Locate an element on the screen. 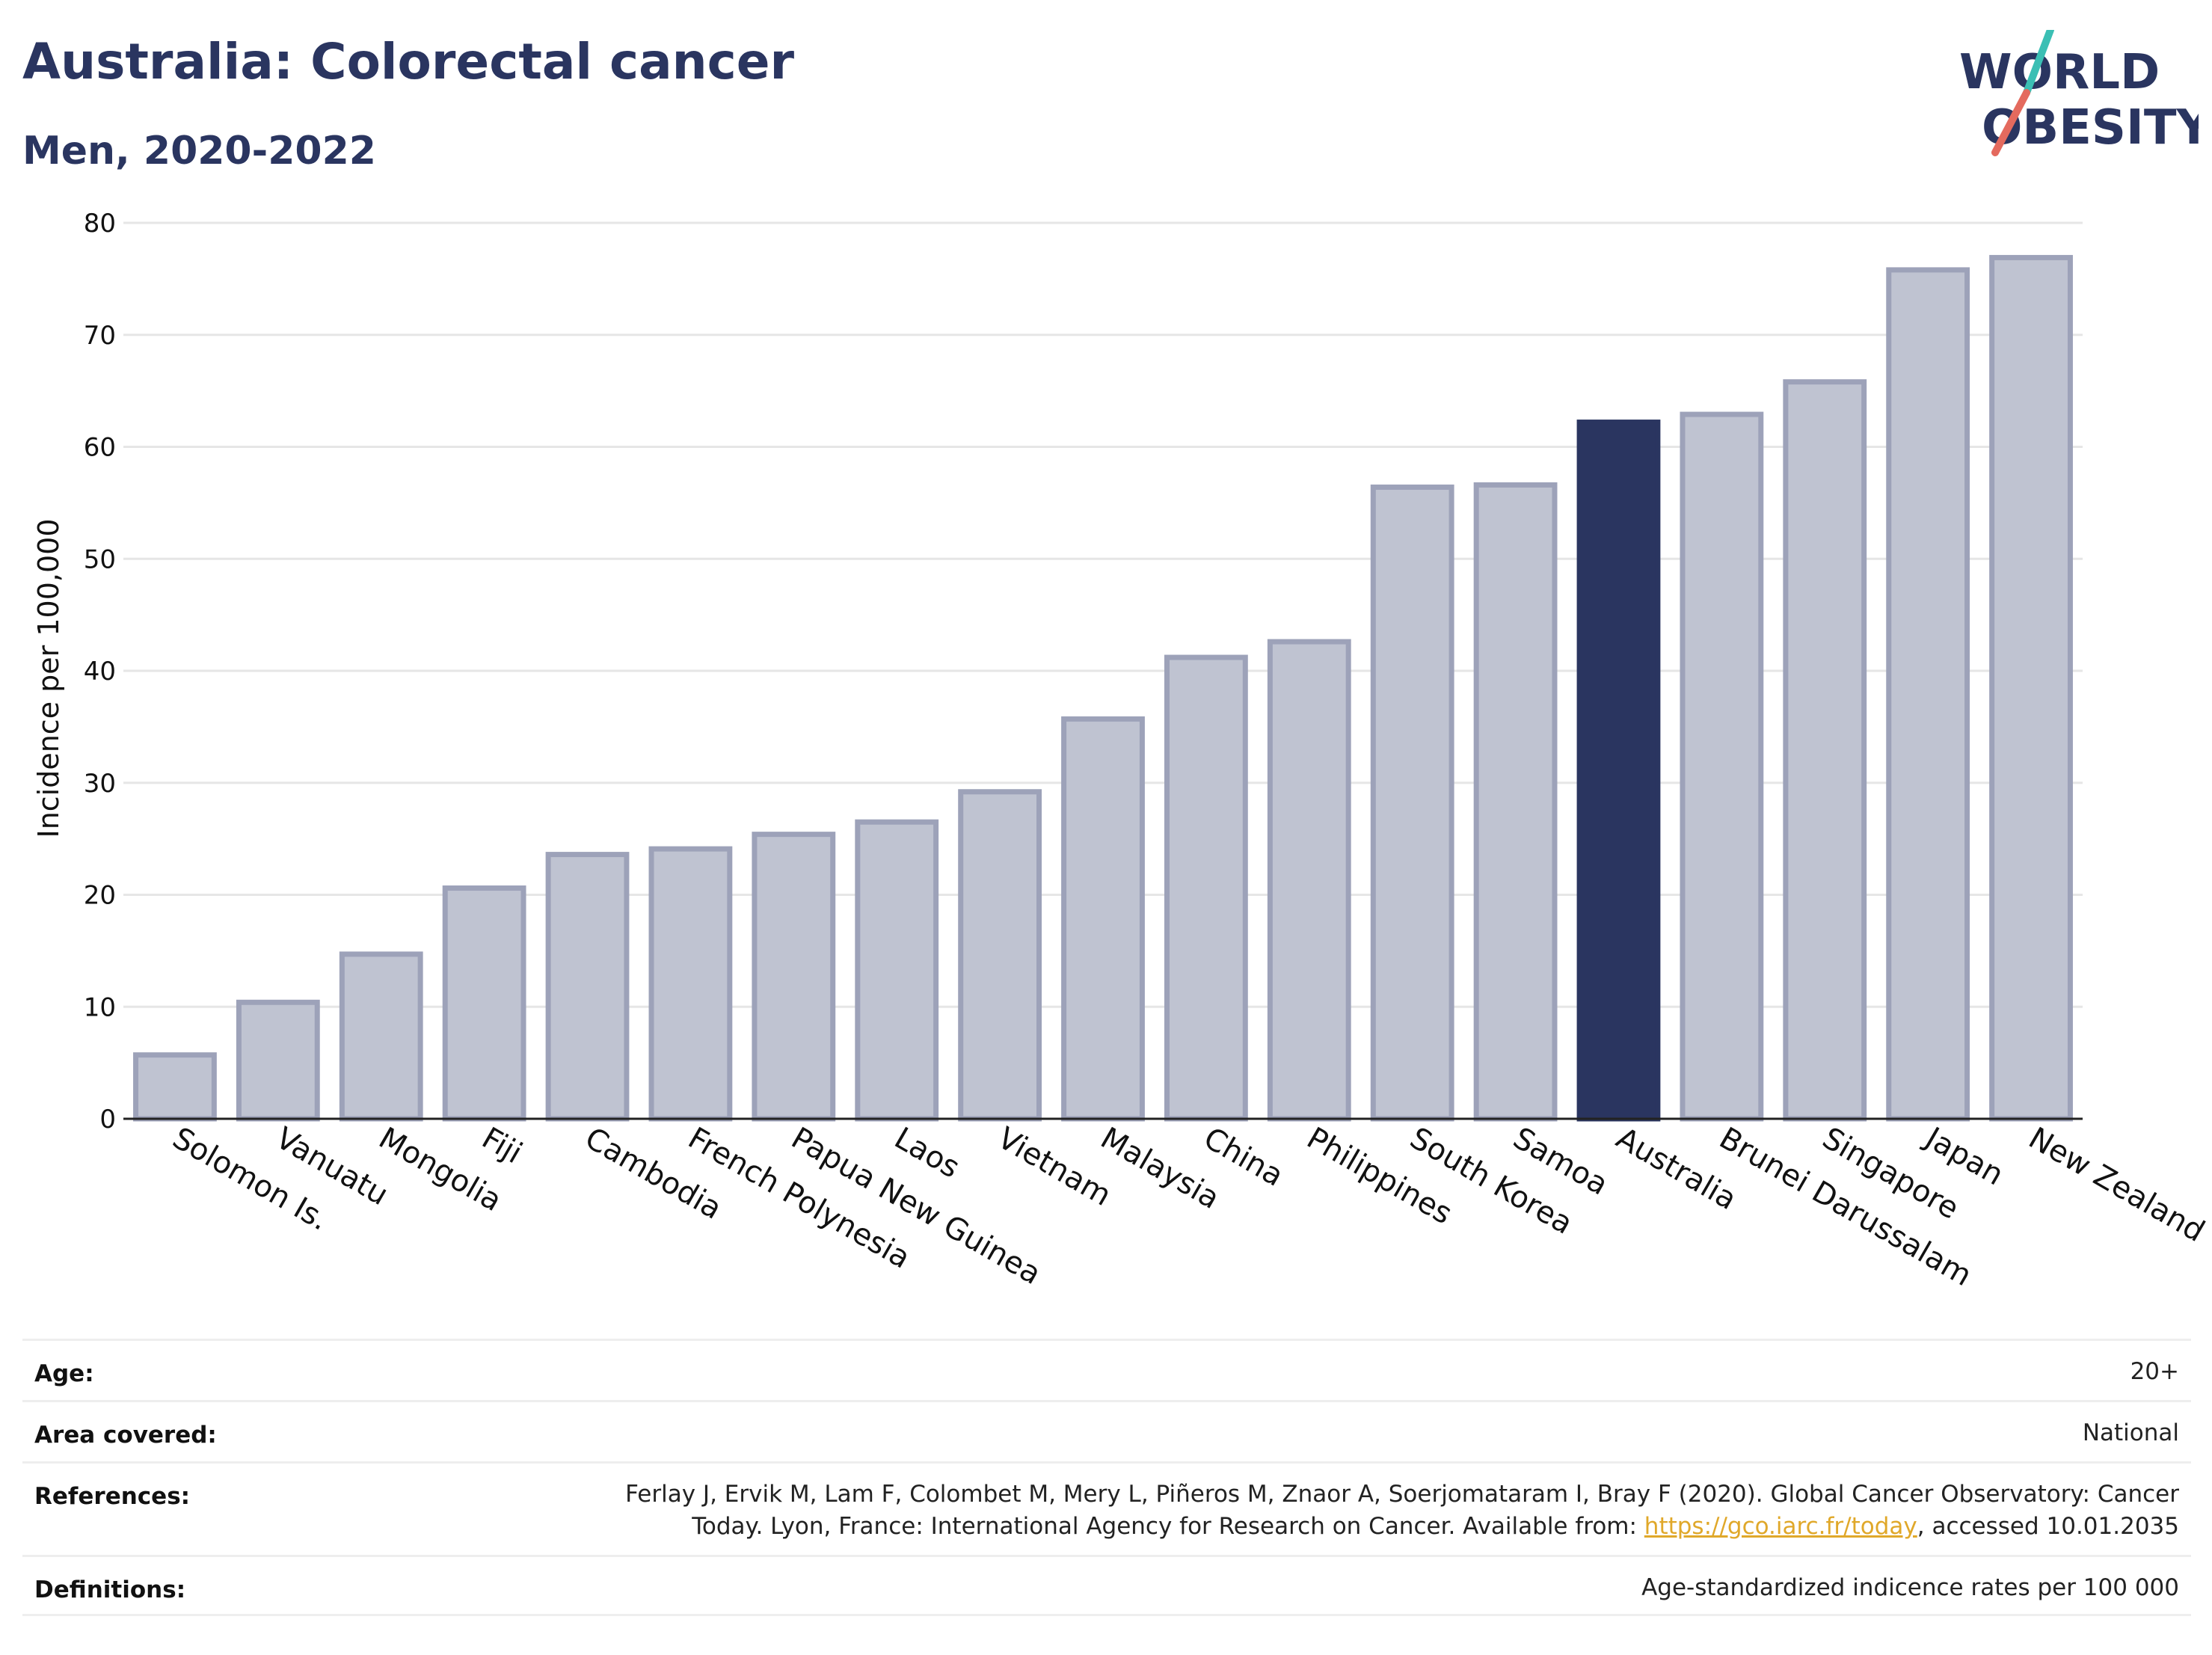 The height and width of the screenshot is (1655, 2212). bar-laos is located at coordinates (897, 970).